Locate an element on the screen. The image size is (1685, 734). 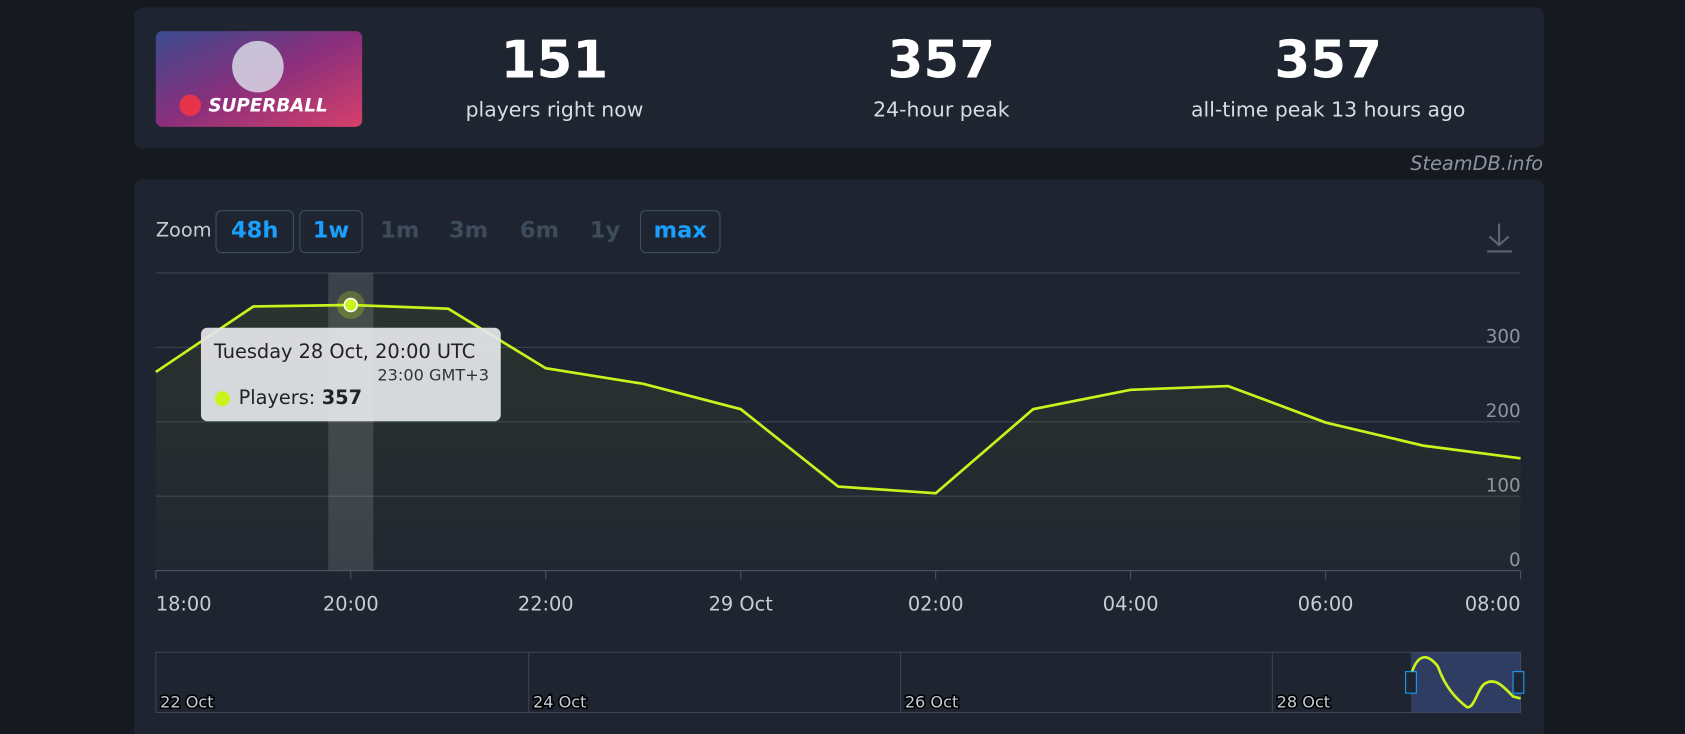
zoom-option: 1m is located at coordinates (399, 231).